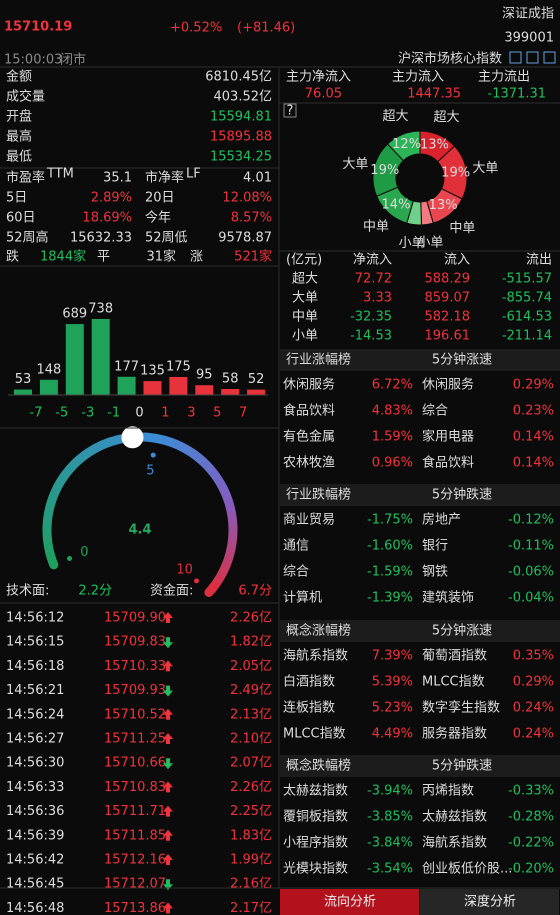 The height and width of the screenshot is (915, 560). I want to click on stat-label: 成交量, so click(25, 97).